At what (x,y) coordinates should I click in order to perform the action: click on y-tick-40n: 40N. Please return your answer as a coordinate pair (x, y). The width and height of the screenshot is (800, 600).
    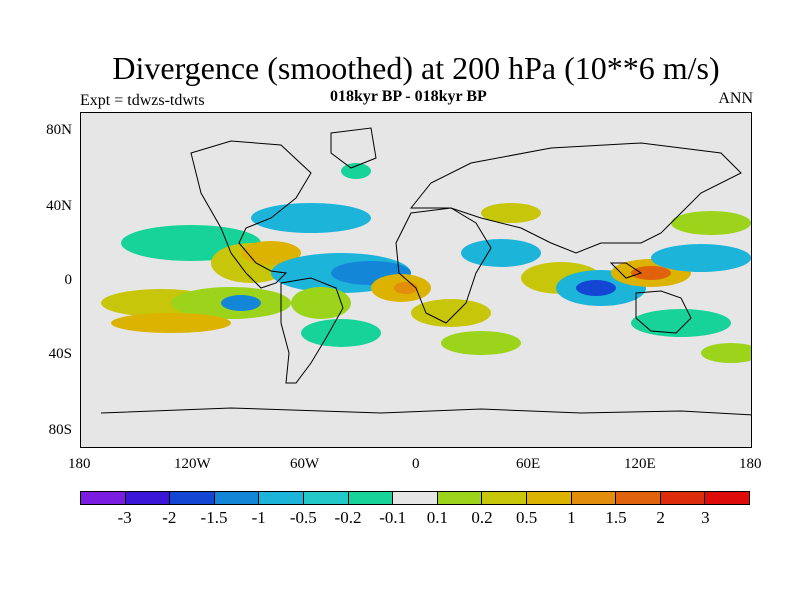
    Looking at the image, I should click on (59, 206).